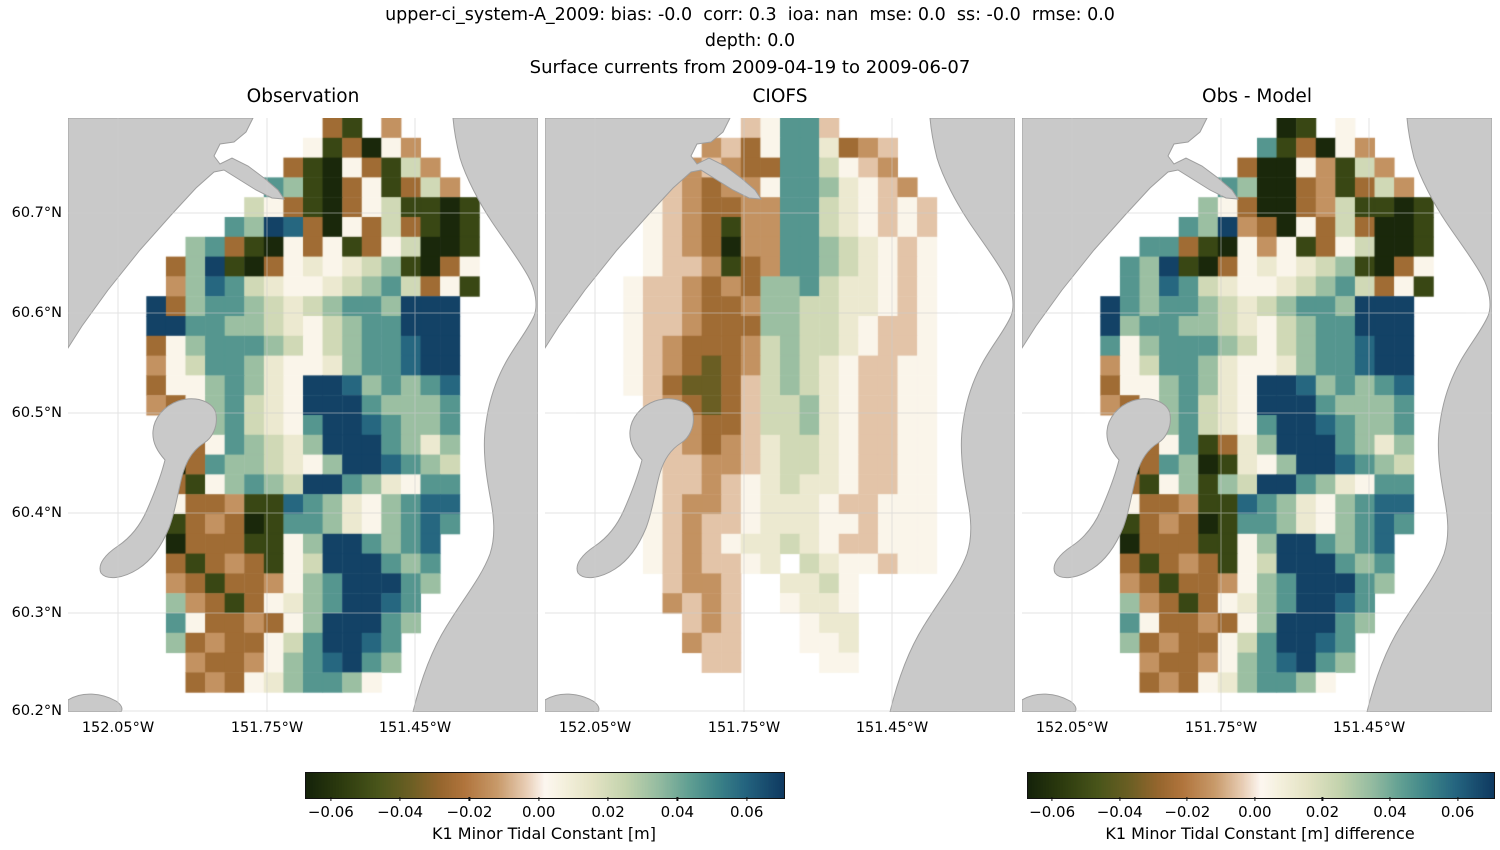 The height and width of the screenshot is (850, 1500). What do you see at coordinates (544, 833) in the screenshot?
I see `colorbar-label: K1 Minor Tidal Constant [m]` at bounding box center [544, 833].